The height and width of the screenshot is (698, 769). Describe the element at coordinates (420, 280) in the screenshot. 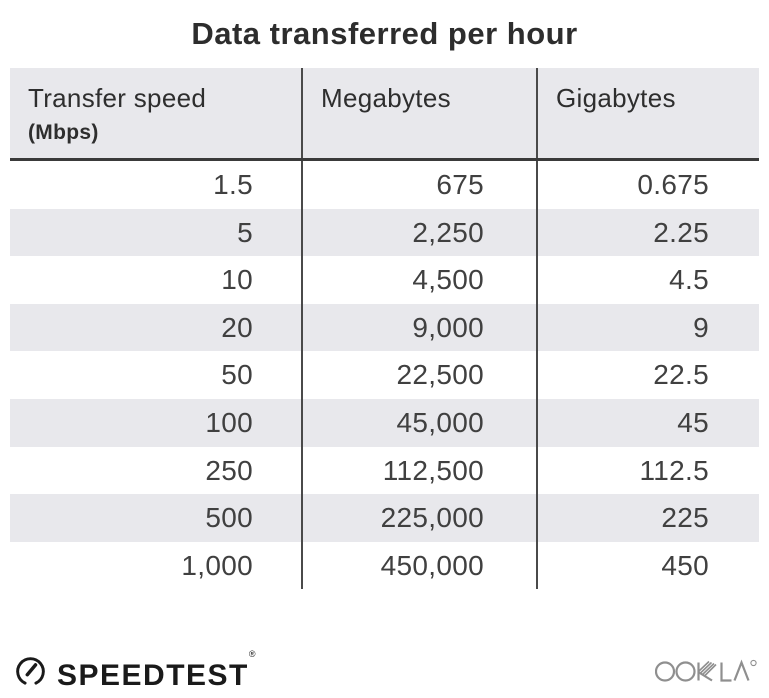

I see `cell-megabytes: 4,500` at that location.